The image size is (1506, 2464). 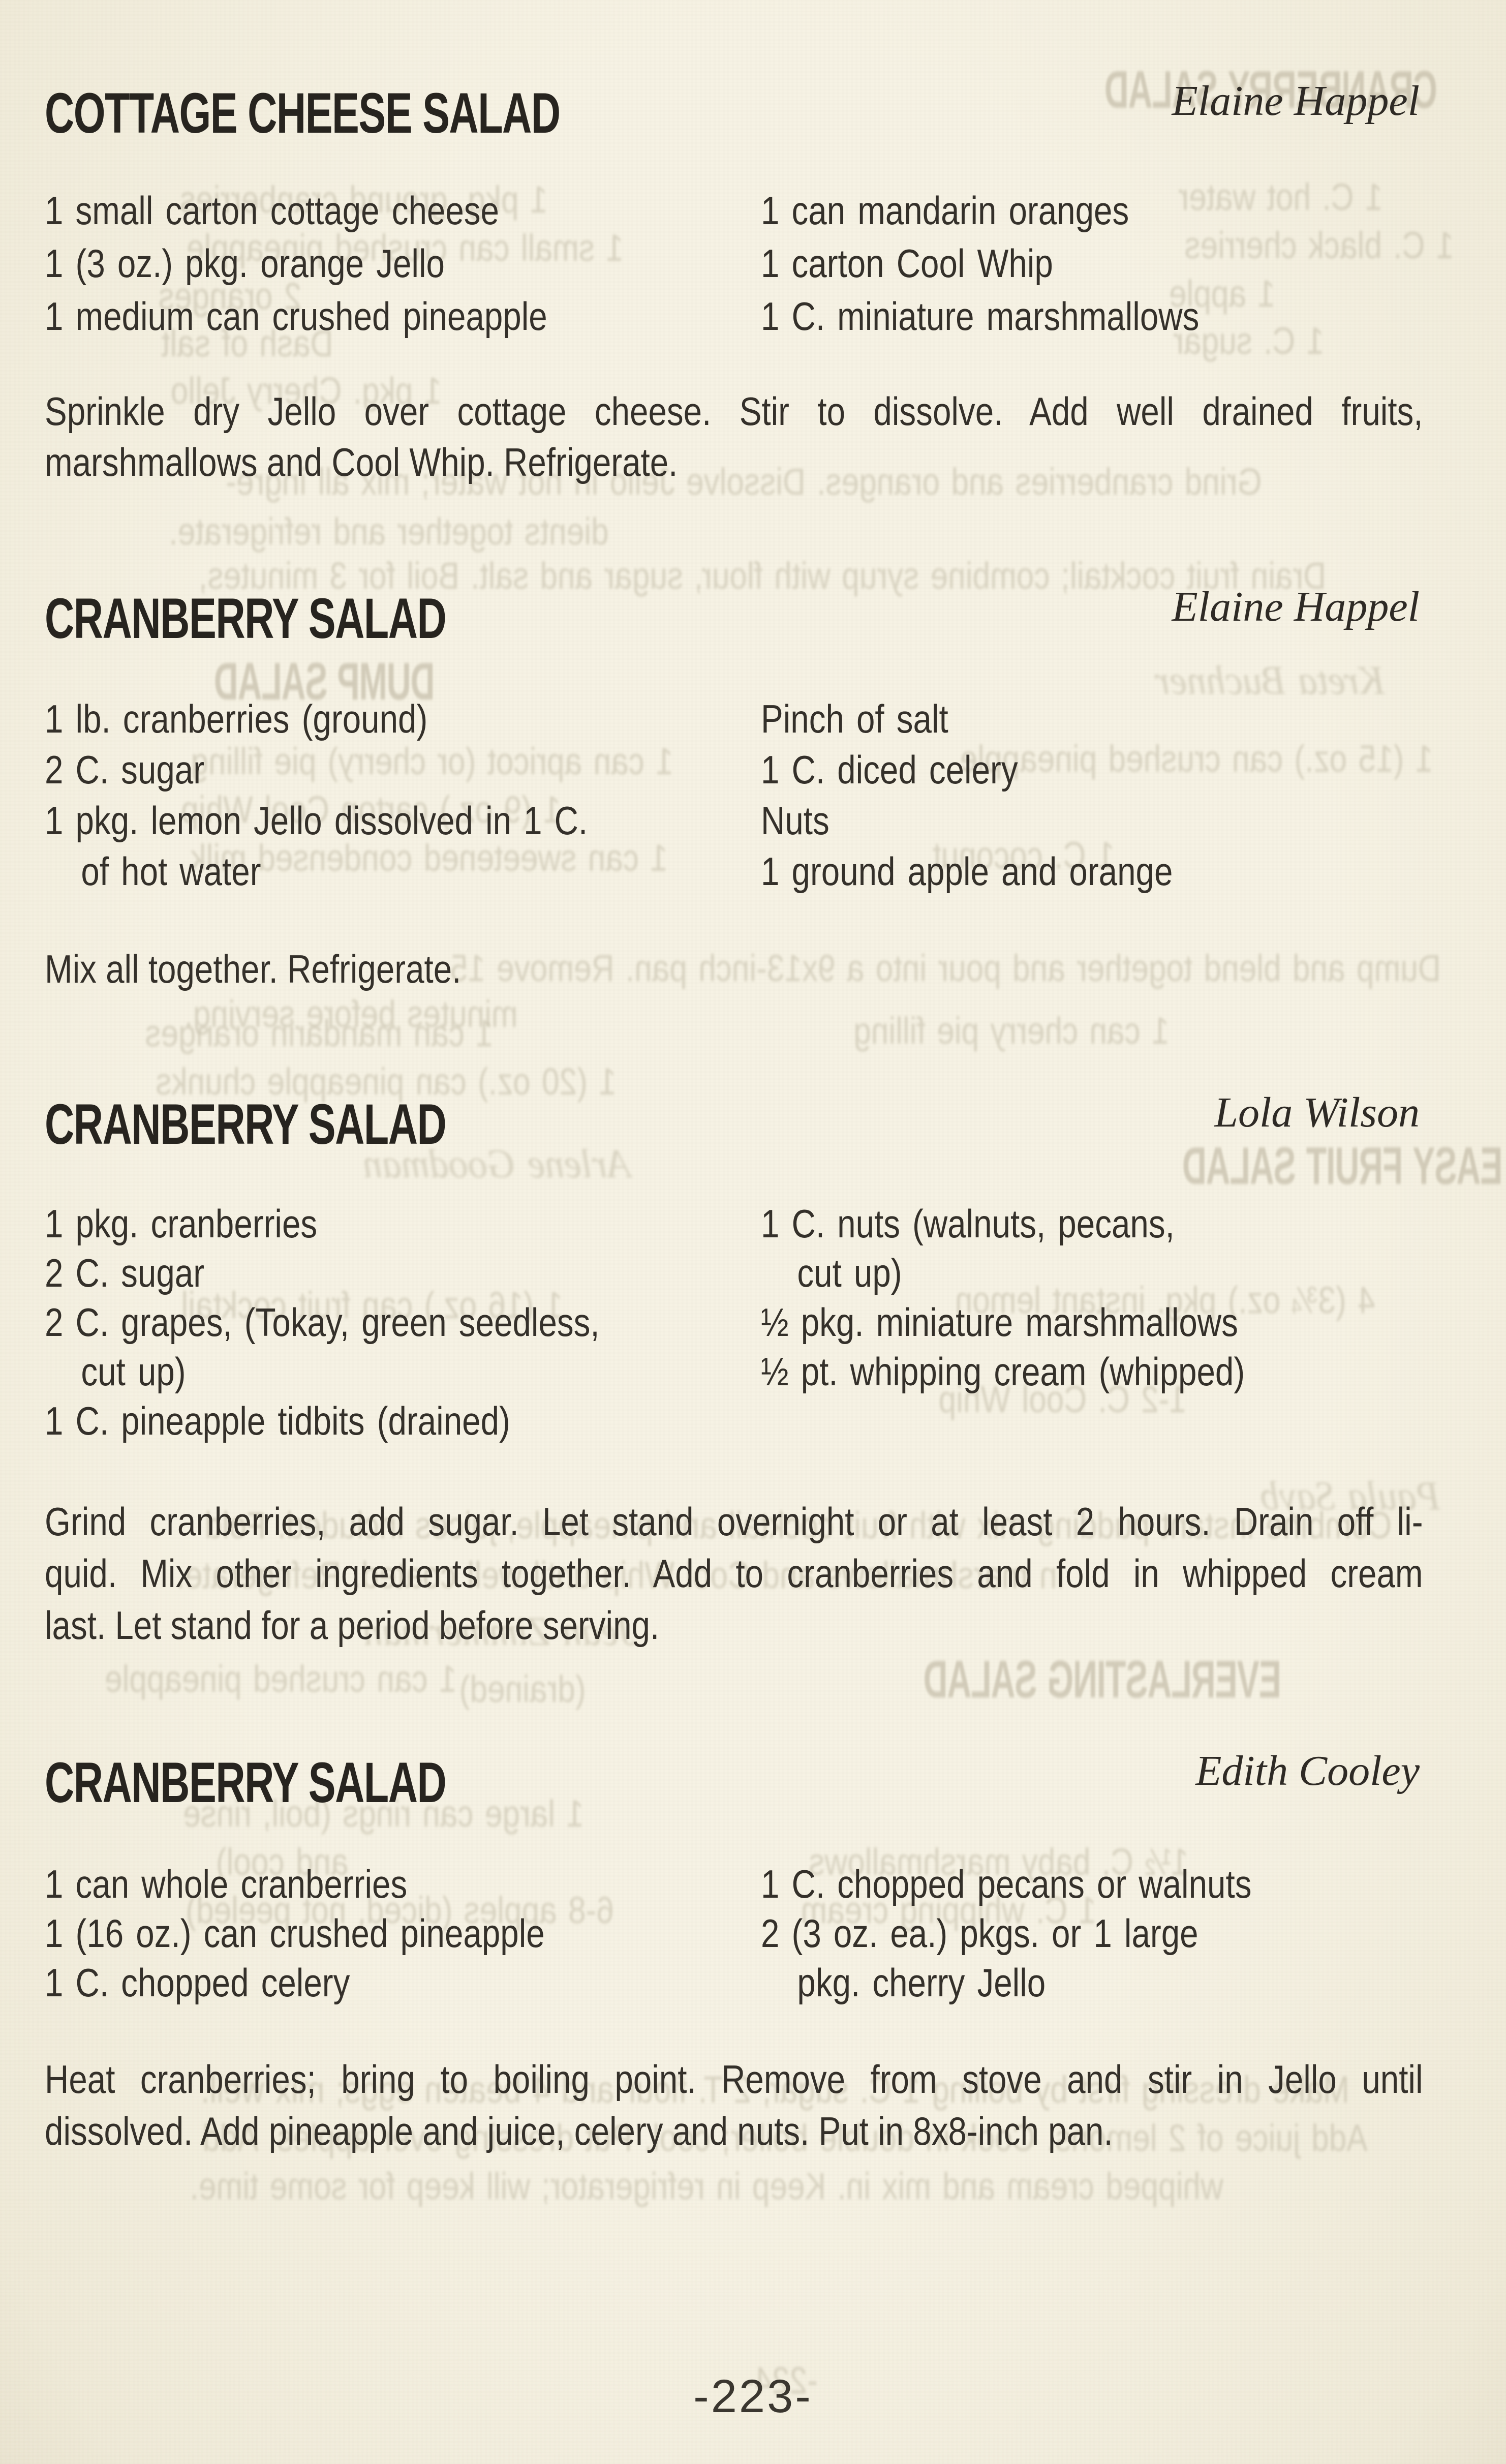 What do you see at coordinates (795, 820) in the screenshot?
I see `ingredient-item: Nuts` at bounding box center [795, 820].